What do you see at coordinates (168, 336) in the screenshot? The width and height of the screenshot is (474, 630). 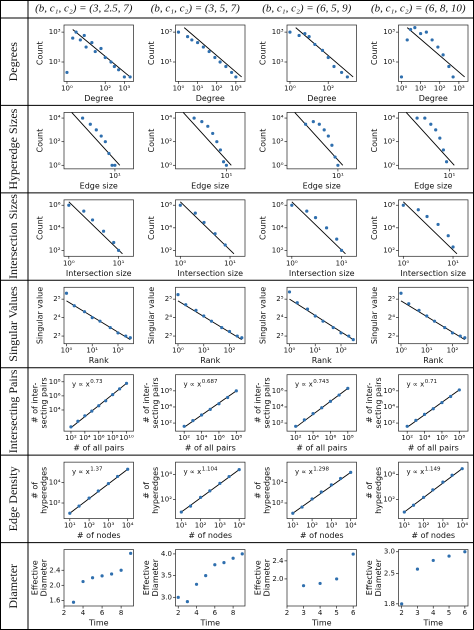 I see `y-tick-label: 2³` at bounding box center [168, 336].